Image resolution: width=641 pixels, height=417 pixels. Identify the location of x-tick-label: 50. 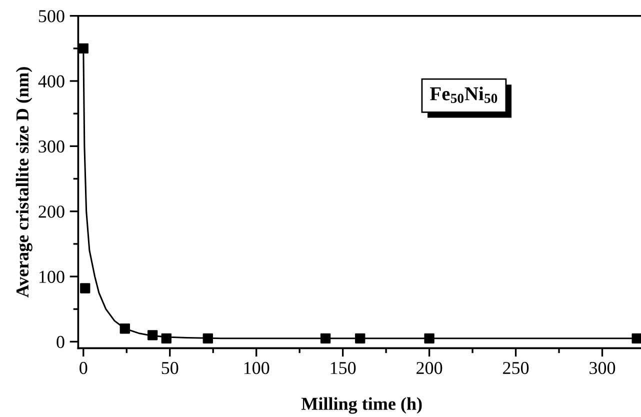
(170, 368).